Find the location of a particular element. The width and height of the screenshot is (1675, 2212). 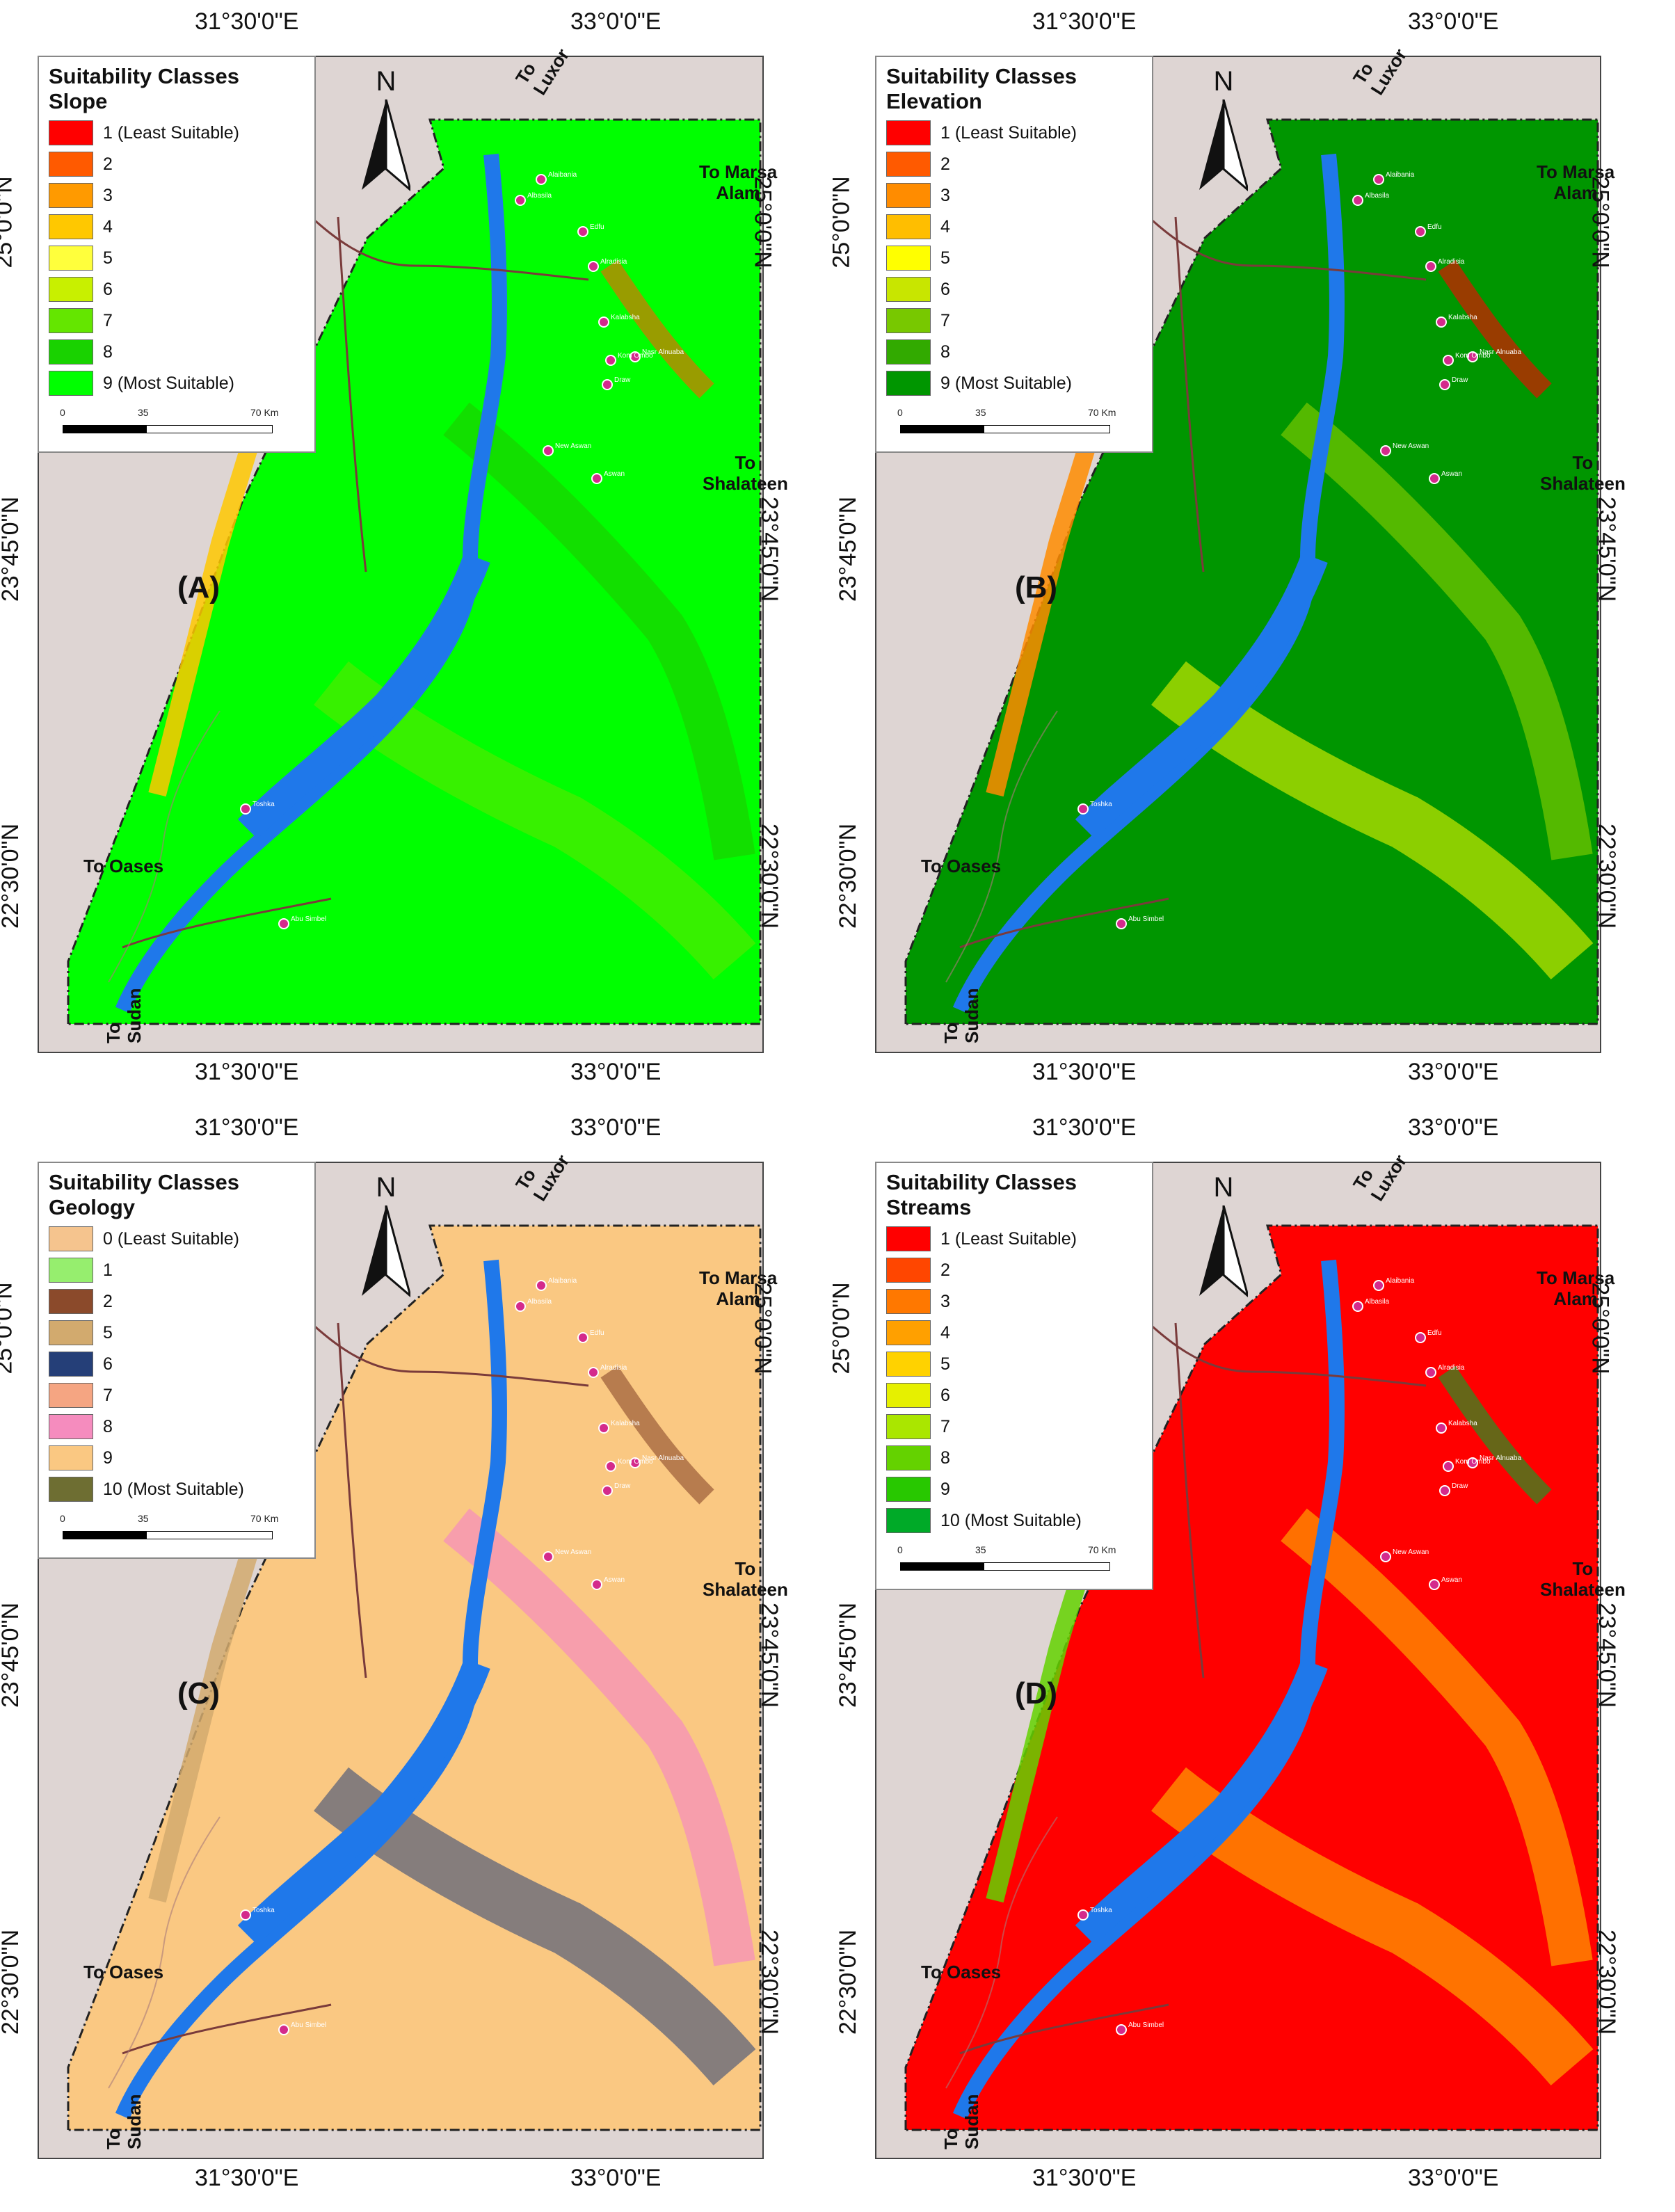

town-label: Alaibania is located at coordinates (1400, 175).